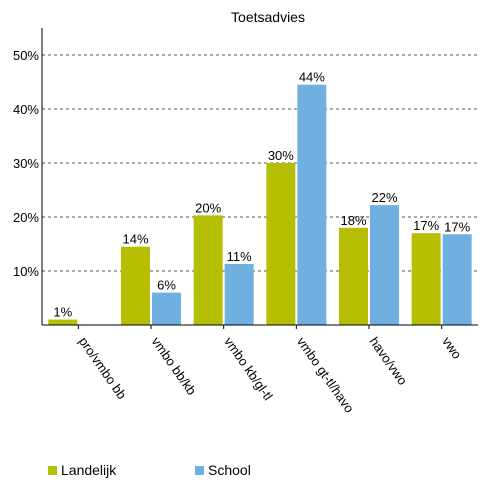 Image resolution: width=485 pixels, height=489 pixels. Describe the element at coordinates (174, 366) in the screenshot. I see `x-tick-label: vmbo bb/kb` at that location.